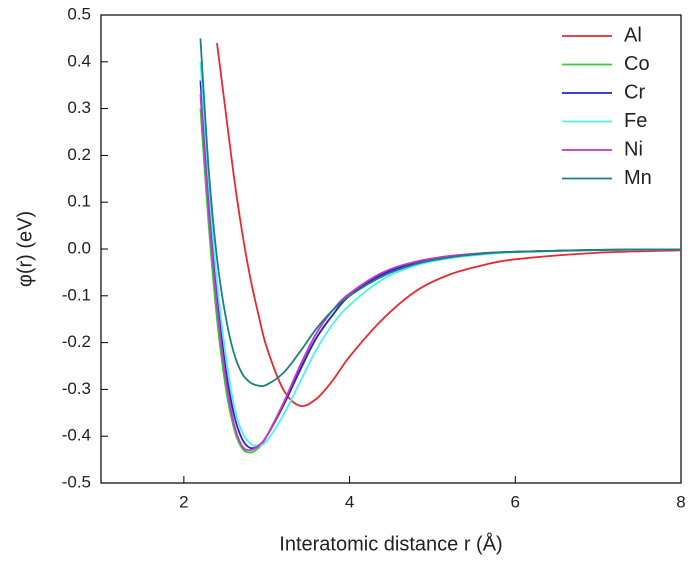  Describe the element at coordinates (79, 60) in the screenshot. I see `y-tick-label: 0.4` at that location.